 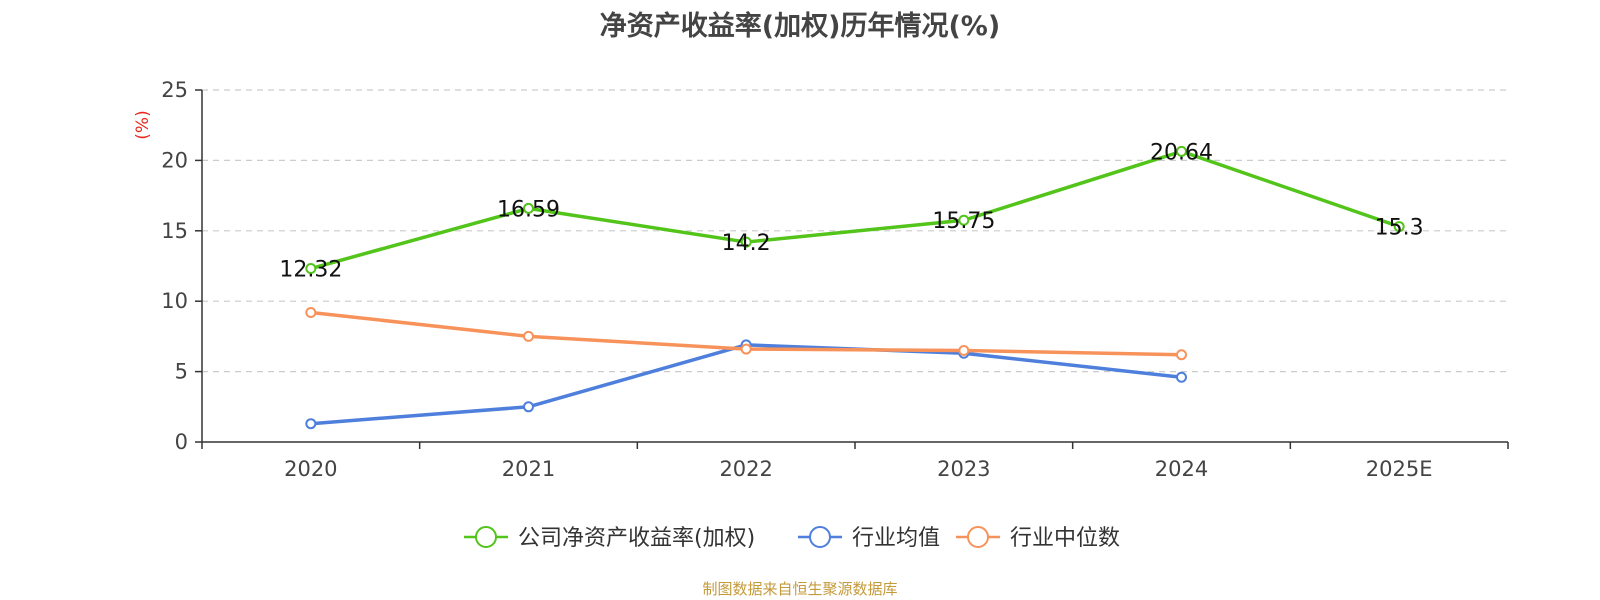 What do you see at coordinates (800, 26) in the screenshot?
I see `chart-title: 净资产收益率(加权)历年情况(%)` at bounding box center [800, 26].